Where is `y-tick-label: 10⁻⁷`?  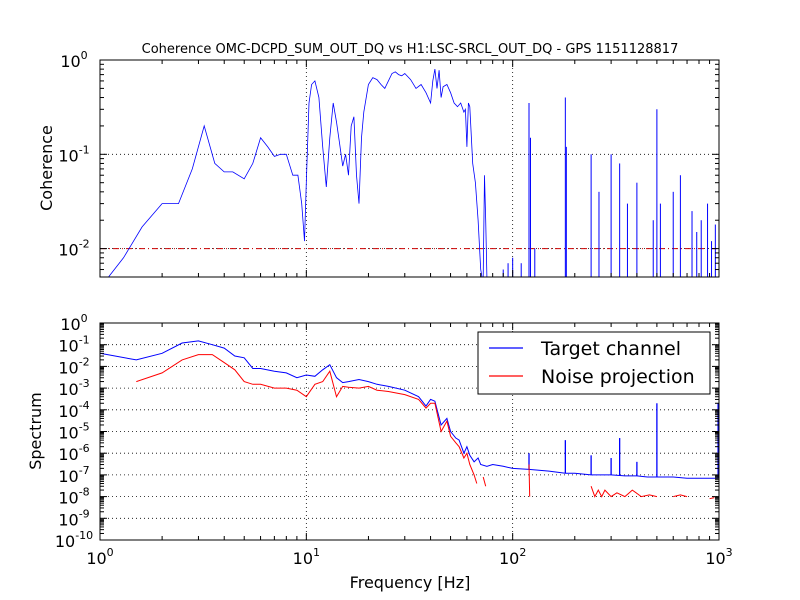 y-tick-label: 10⁻⁷ is located at coordinates (73, 475).